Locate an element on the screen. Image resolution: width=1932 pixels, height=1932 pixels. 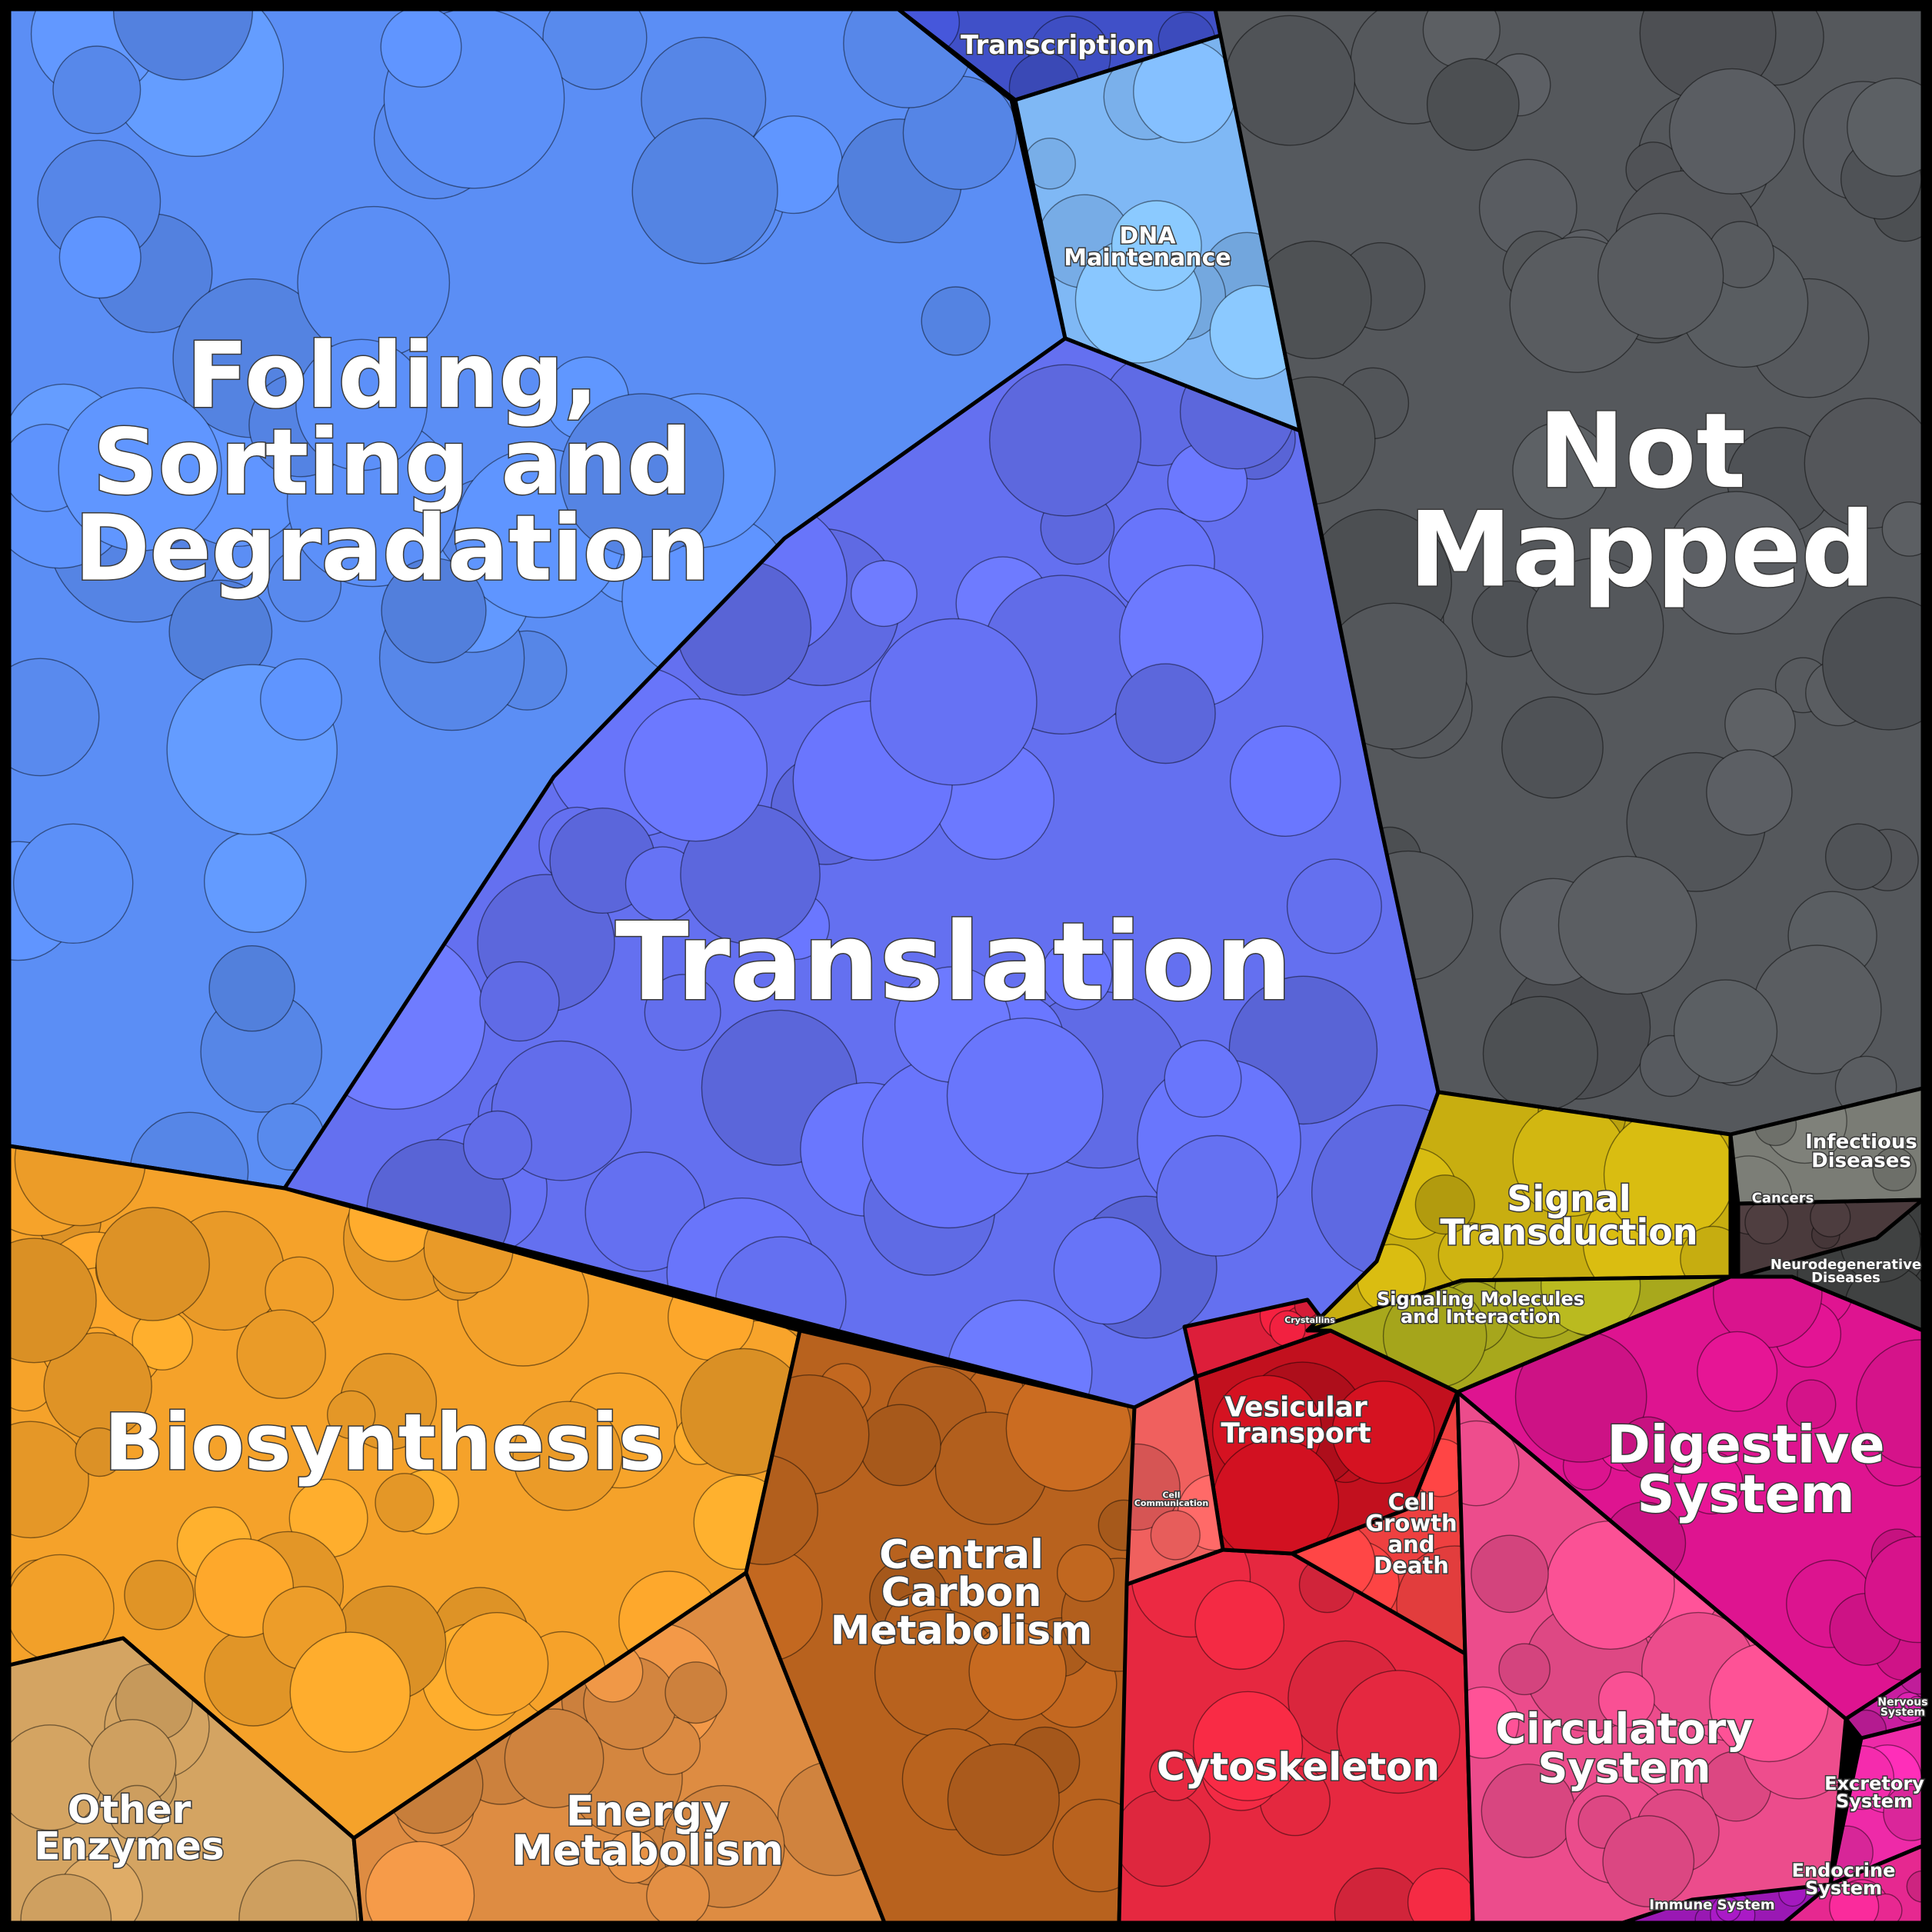
label-otherenz: Other Enzymes is located at coordinates (129, 1828).